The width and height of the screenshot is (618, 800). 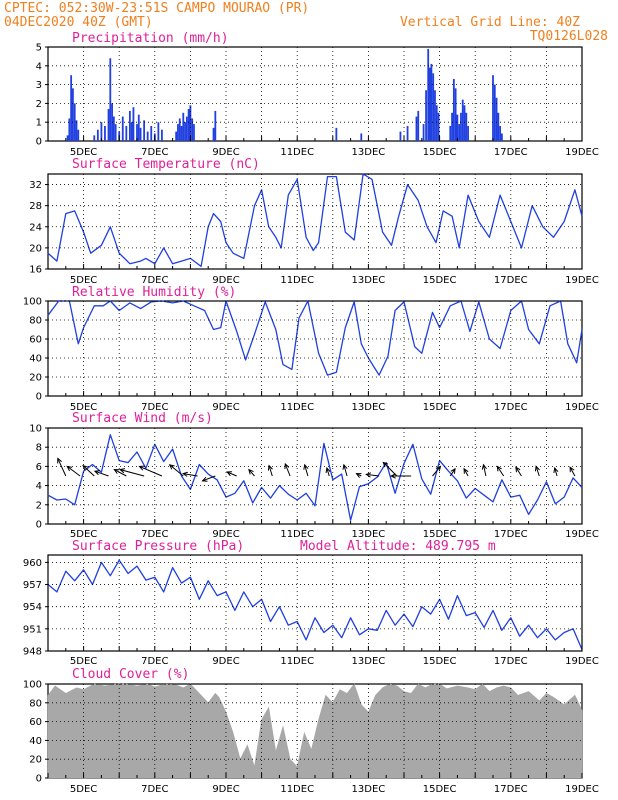 What do you see at coordinates (39, 123) in the screenshot?
I see `y-tick-label: 1` at bounding box center [39, 123].